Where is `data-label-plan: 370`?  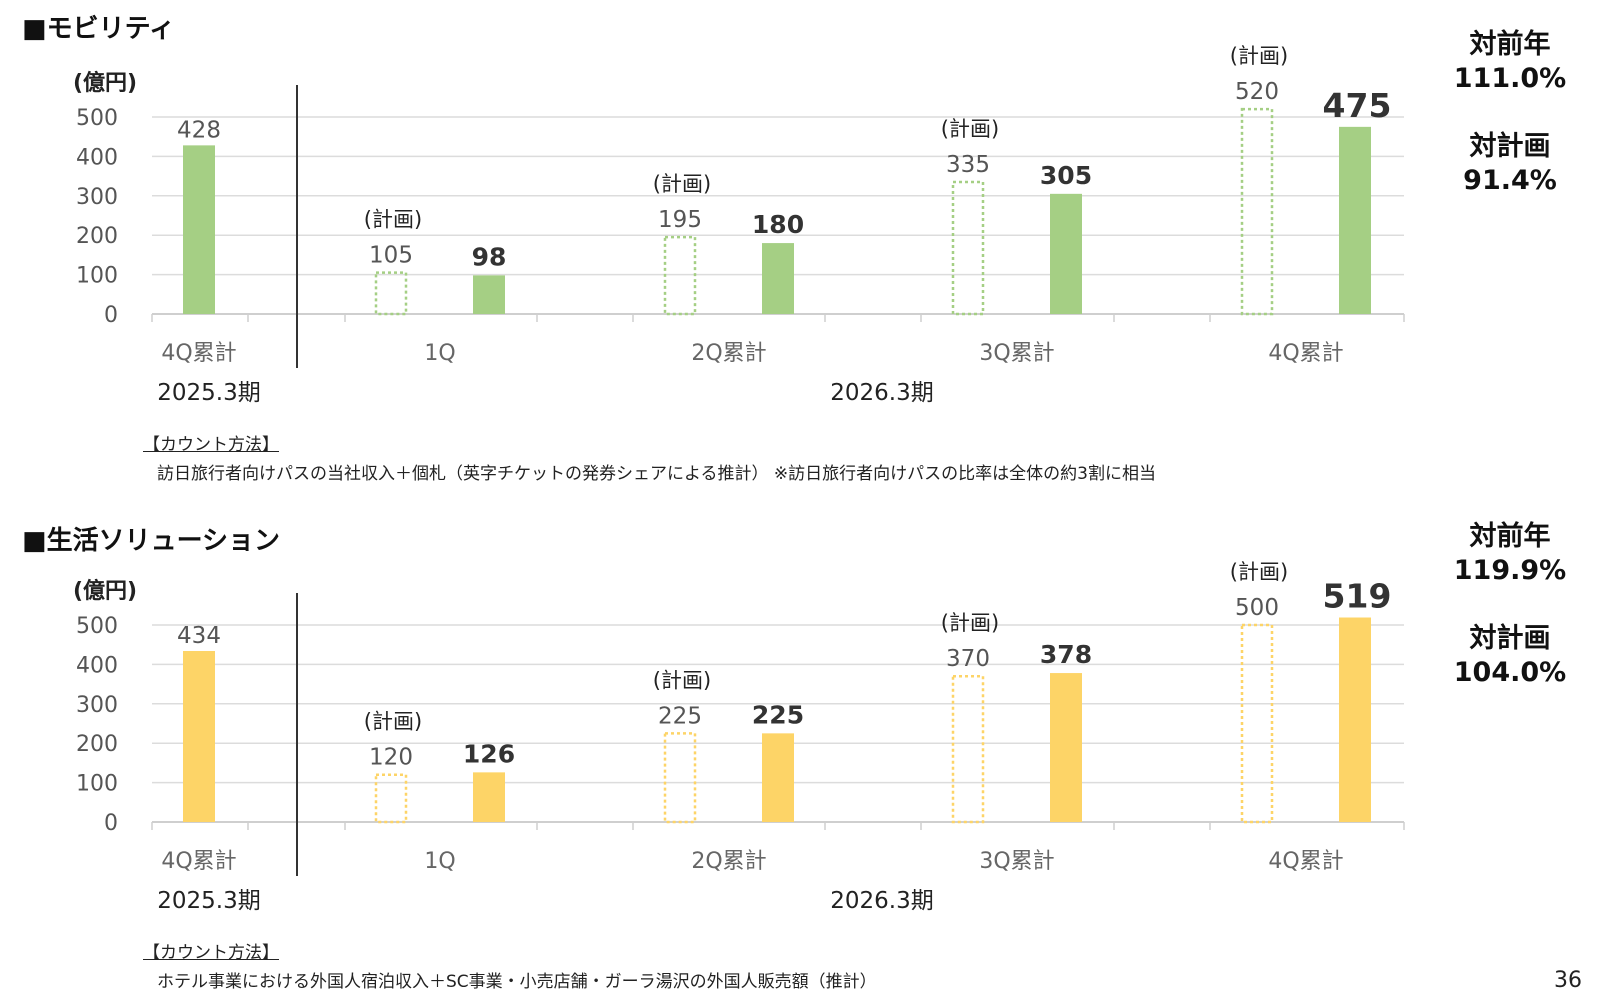
data-label-plan: 370 is located at coordinates (968, 659).